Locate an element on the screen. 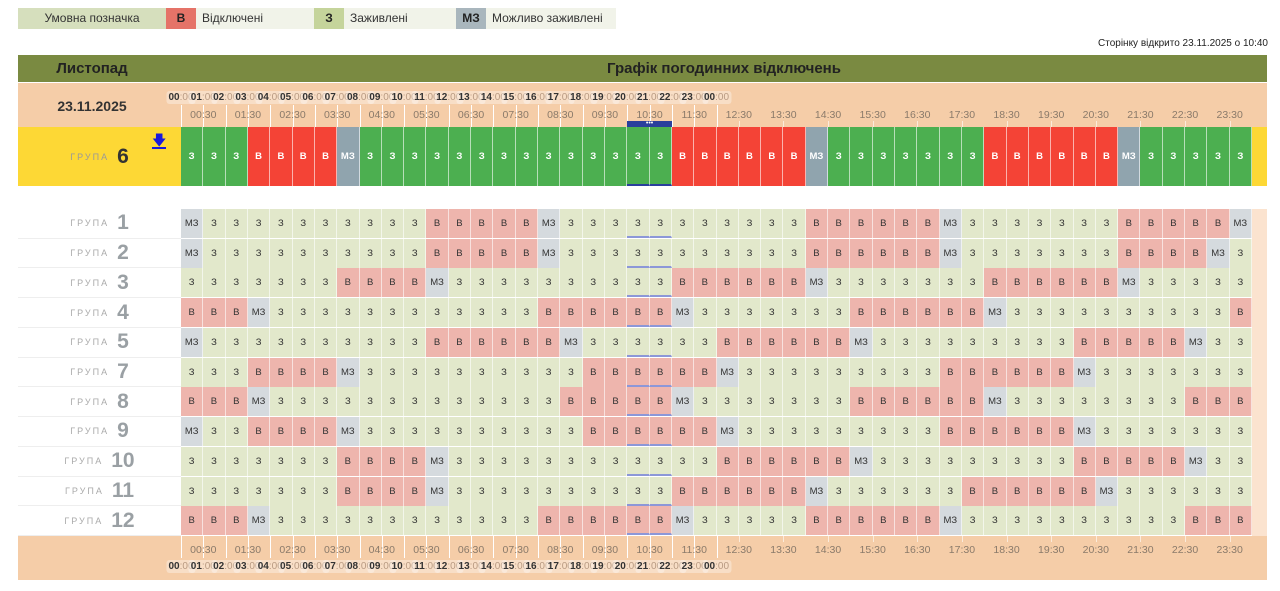 This screenshot has width=1280, height=591. hour-label: 20:00 is located at coordinates (627, 566).